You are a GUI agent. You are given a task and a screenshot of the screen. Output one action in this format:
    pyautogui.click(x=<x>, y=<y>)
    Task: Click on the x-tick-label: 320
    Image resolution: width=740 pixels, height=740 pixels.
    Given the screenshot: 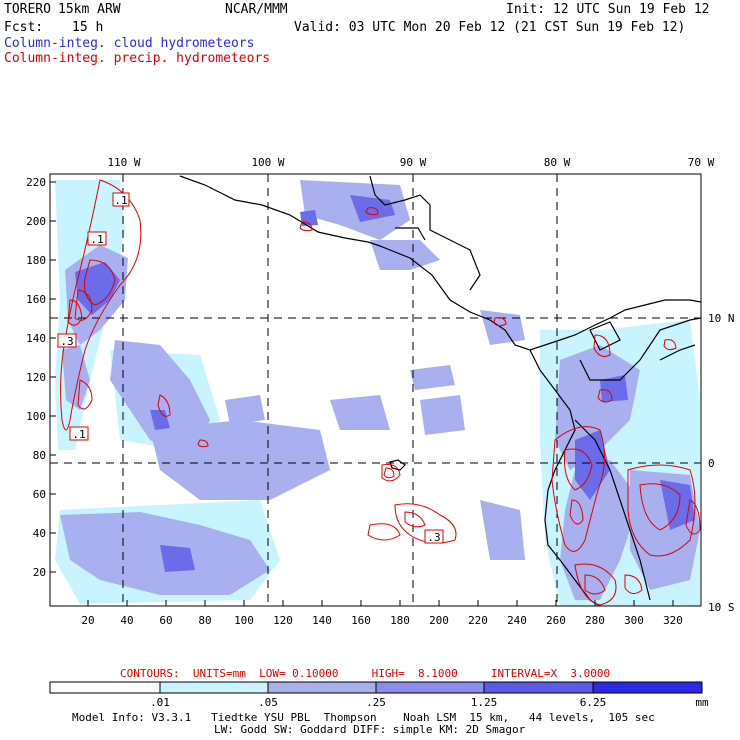 What is the action you would take?
    pyautogui.click(x=673, y=620)
    